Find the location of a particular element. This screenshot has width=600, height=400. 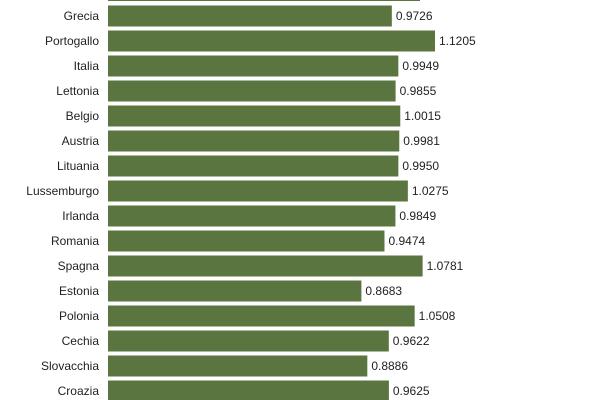

value-label-grecia: 0.9726 is located at coordinates (414, 16).